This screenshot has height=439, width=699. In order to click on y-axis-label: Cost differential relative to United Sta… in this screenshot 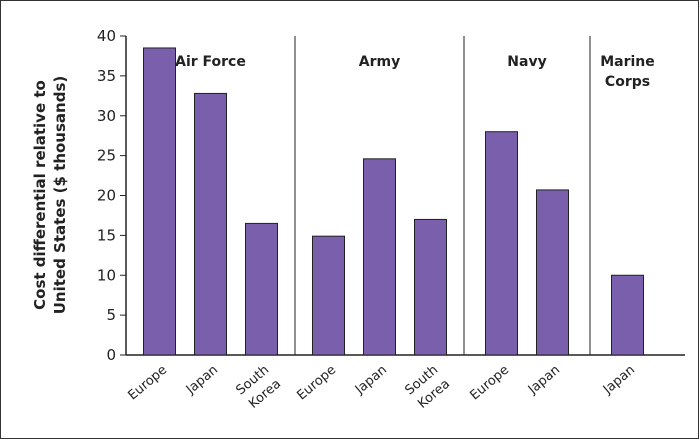, I will do `click(50, 195)`.